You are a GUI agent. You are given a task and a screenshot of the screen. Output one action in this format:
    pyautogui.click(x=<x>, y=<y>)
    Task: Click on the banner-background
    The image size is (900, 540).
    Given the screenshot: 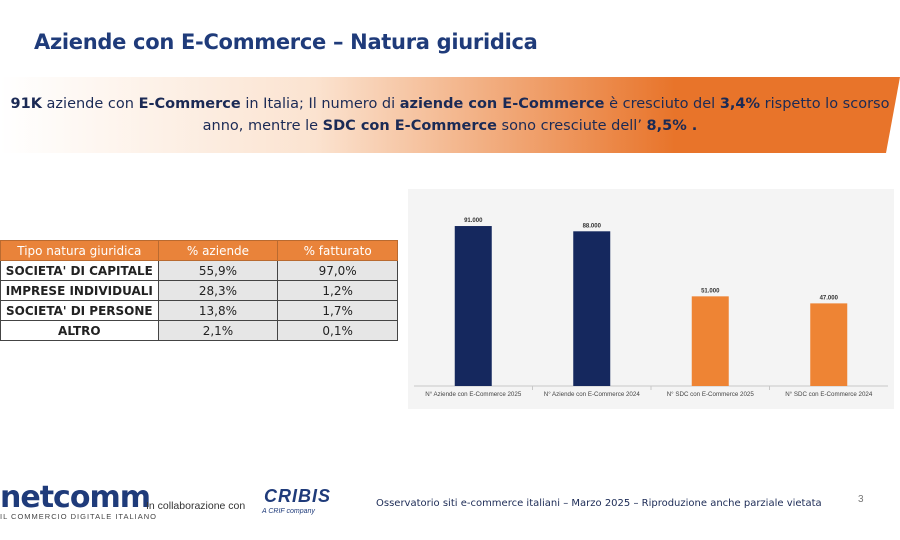 What is the action you would take?
    pyautogui.click(x=450, y=115)
    